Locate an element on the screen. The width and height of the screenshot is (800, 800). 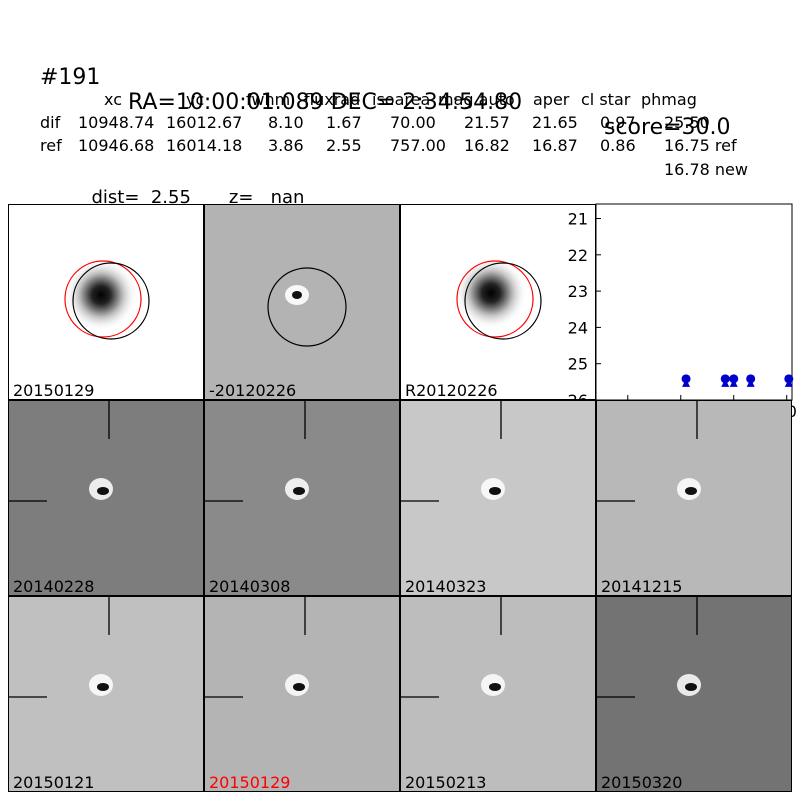
table-cell: 2.55 is located at coordinates (344, 145).